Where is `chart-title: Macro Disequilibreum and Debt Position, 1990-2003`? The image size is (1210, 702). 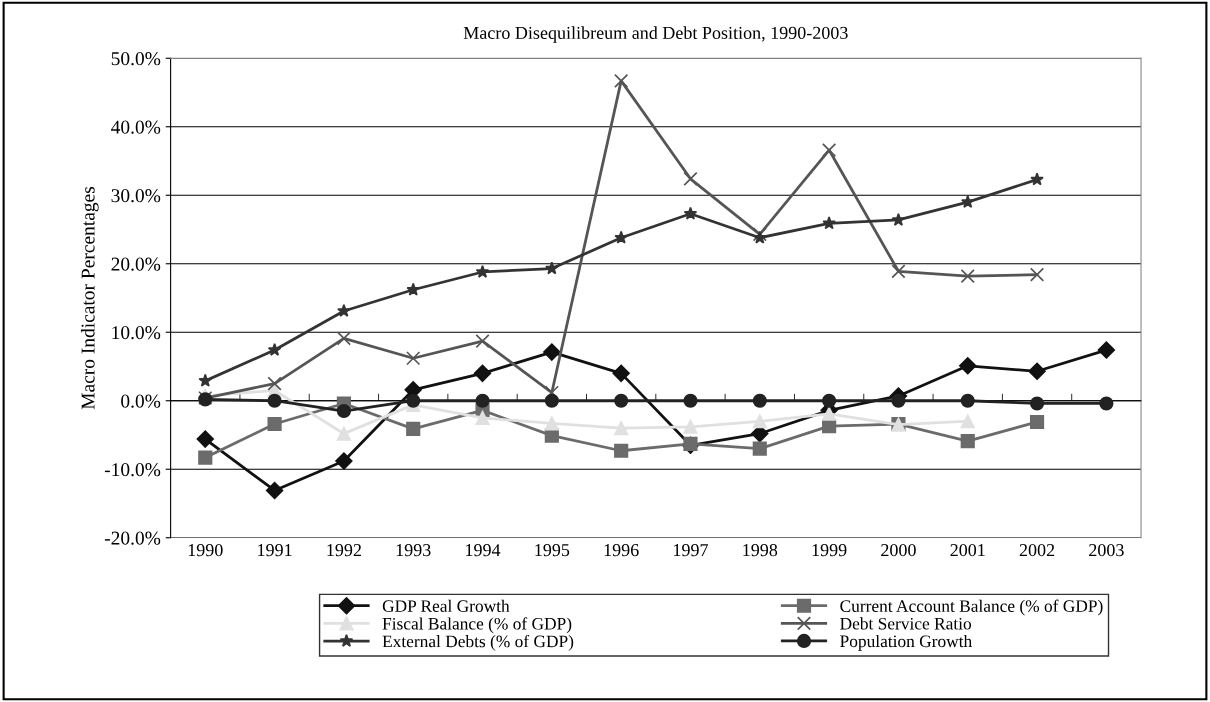
chart-title: Macro Disequilibreum and Debt Position, 1990-2003 is located at coordinates (655, 34).